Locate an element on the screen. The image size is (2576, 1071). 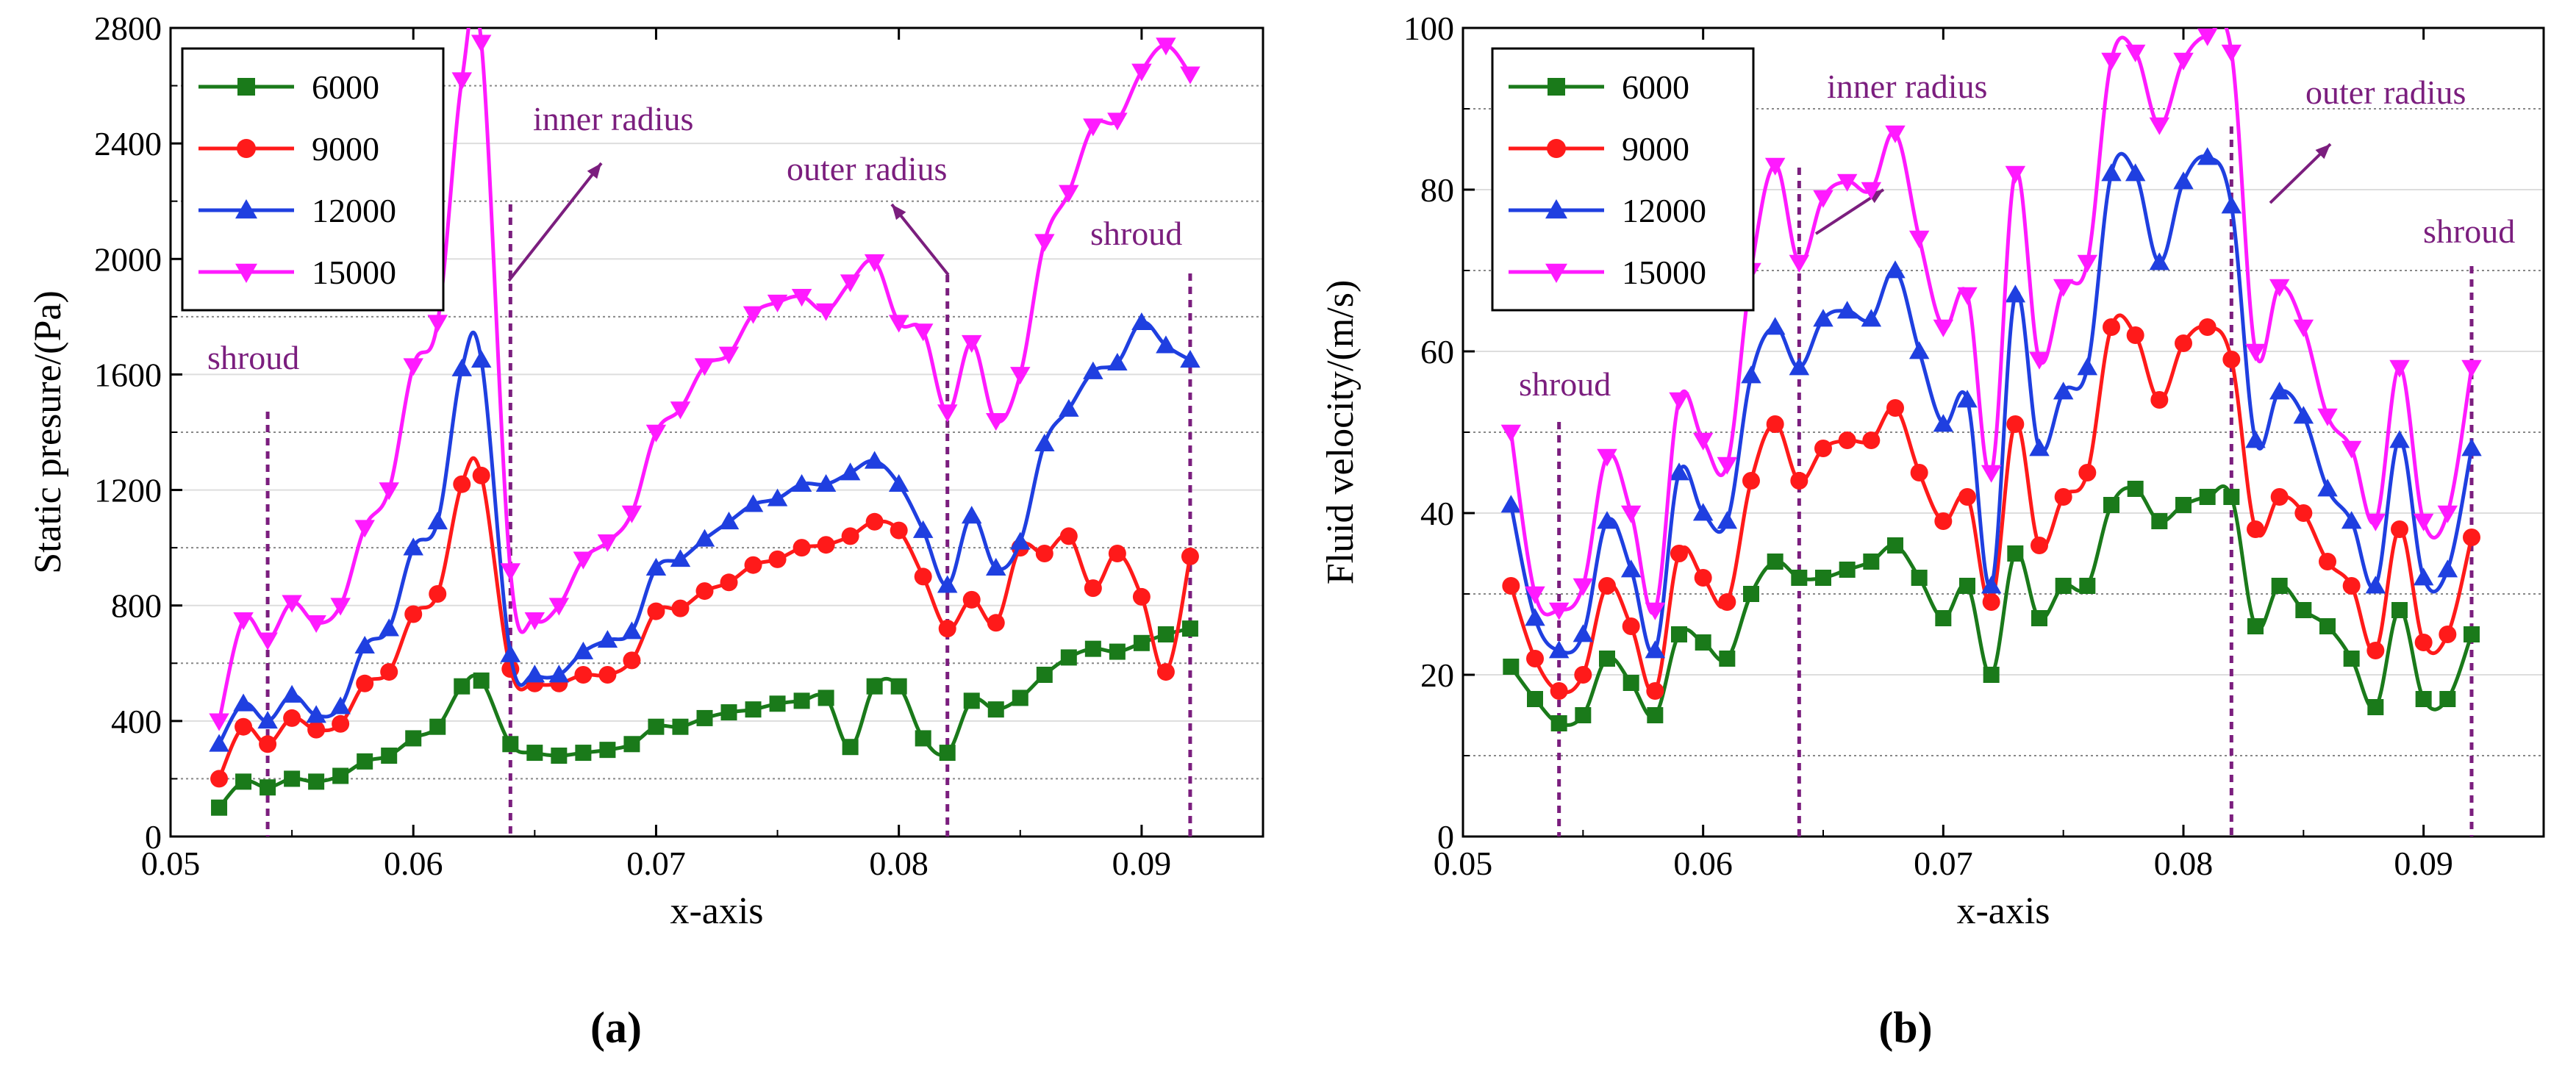
y-tick-label: 40 is located at coordinates (1437, 513).